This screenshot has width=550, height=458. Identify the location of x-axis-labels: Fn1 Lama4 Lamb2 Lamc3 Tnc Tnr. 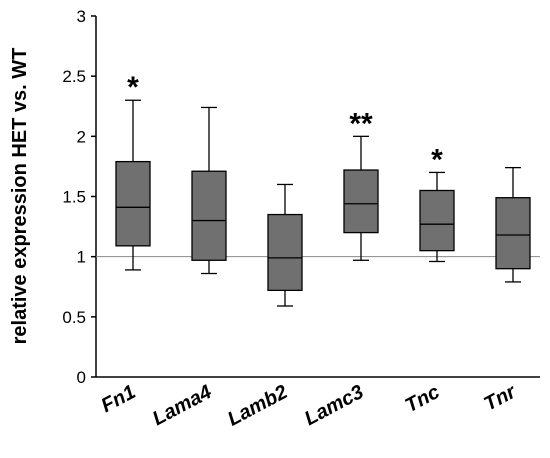
(309, 405).